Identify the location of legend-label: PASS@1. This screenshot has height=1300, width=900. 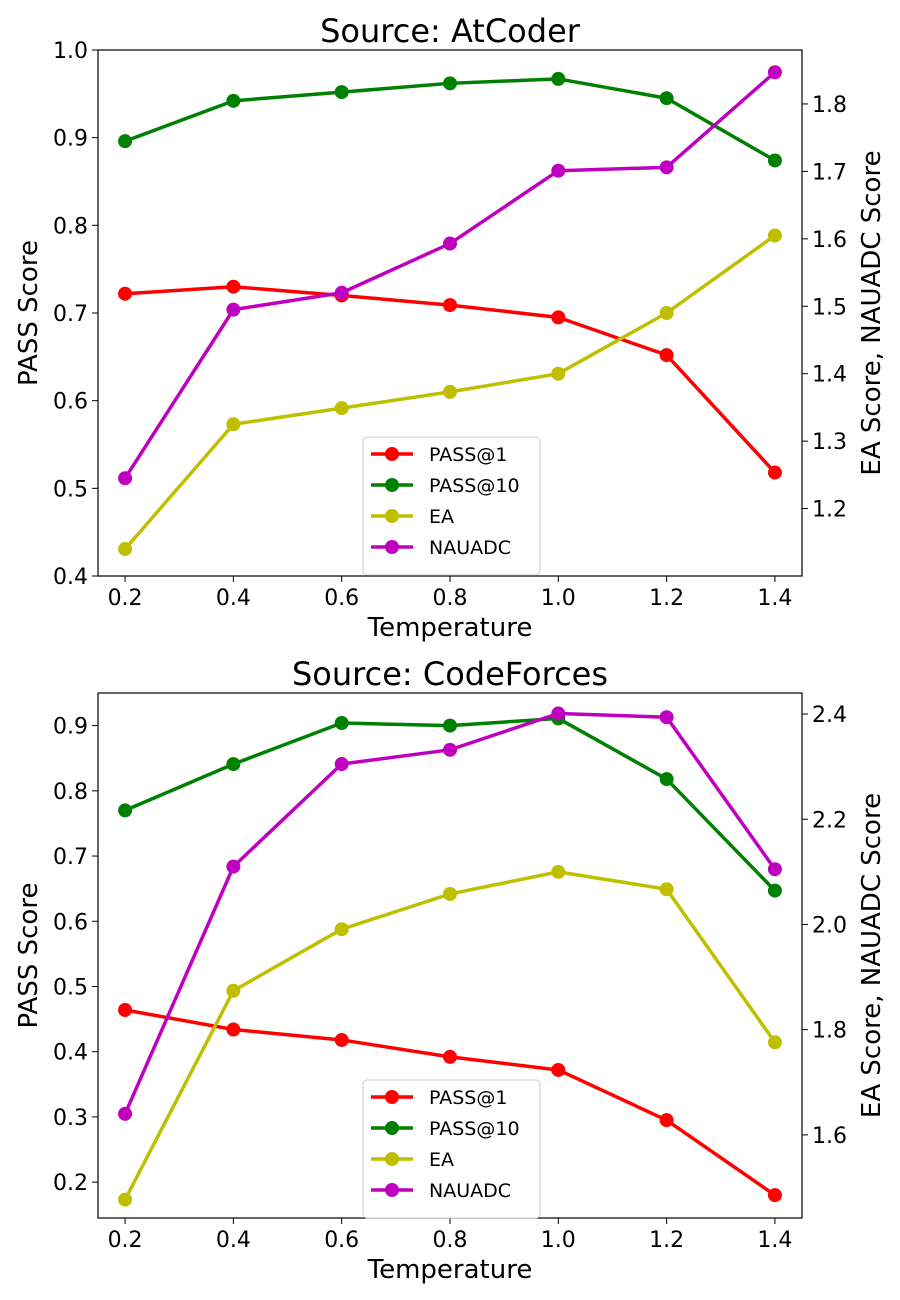
(468, 455).